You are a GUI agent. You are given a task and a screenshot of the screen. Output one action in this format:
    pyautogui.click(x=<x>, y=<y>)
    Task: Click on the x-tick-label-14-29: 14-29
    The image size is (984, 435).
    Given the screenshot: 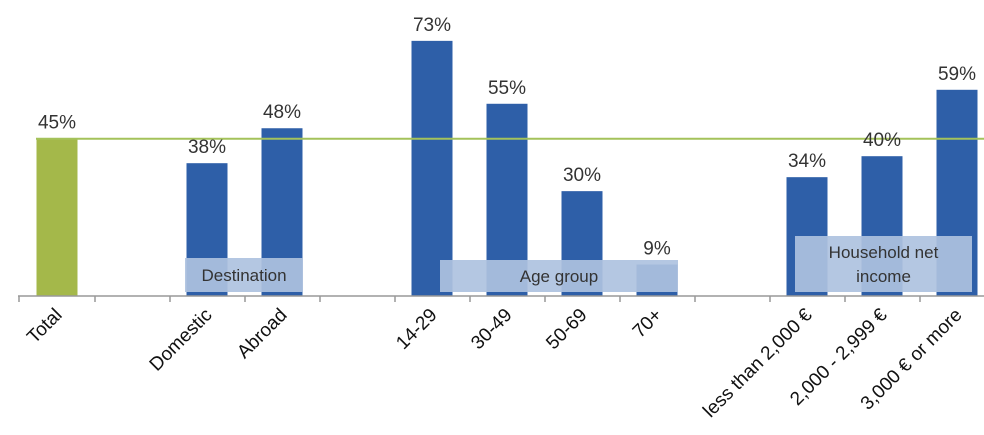 What is the action you would take?
    pyautogui.click(x=416, y=329)
    